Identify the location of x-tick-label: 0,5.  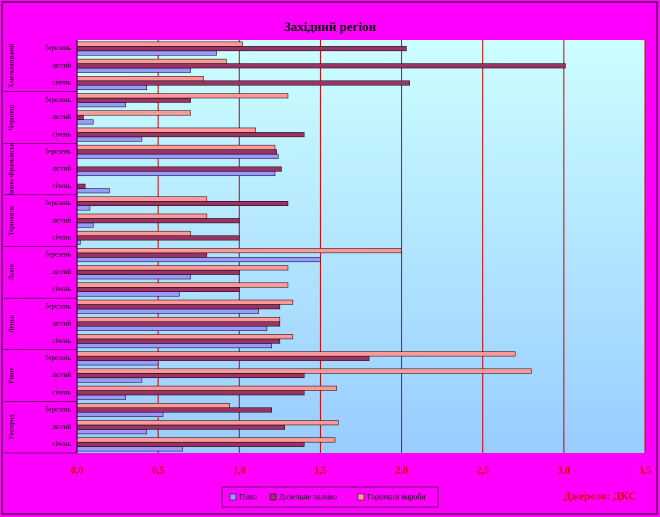
(158, 470).